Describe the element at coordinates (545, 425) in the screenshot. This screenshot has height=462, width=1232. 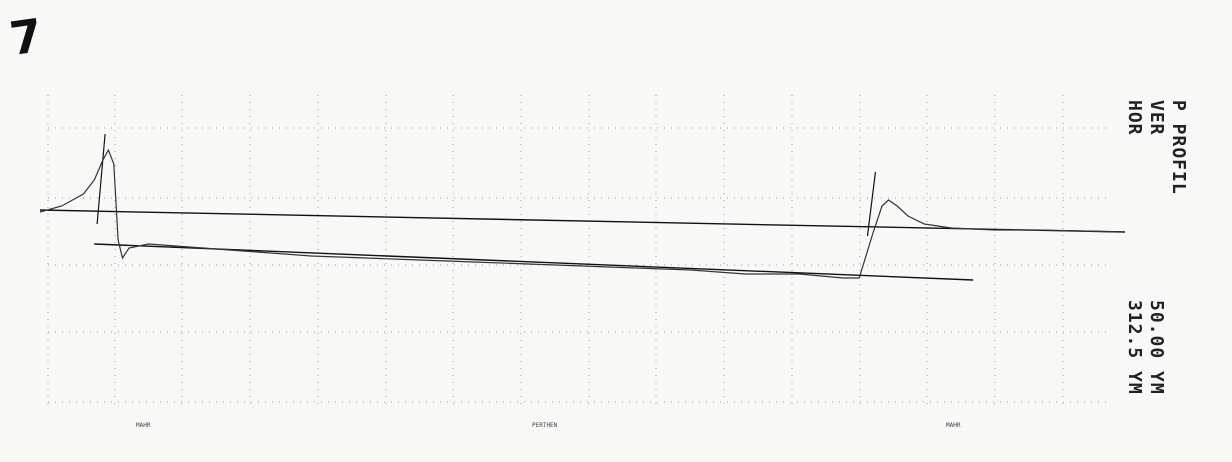
I see `center-maker-mark: PERTHEN` at that location.